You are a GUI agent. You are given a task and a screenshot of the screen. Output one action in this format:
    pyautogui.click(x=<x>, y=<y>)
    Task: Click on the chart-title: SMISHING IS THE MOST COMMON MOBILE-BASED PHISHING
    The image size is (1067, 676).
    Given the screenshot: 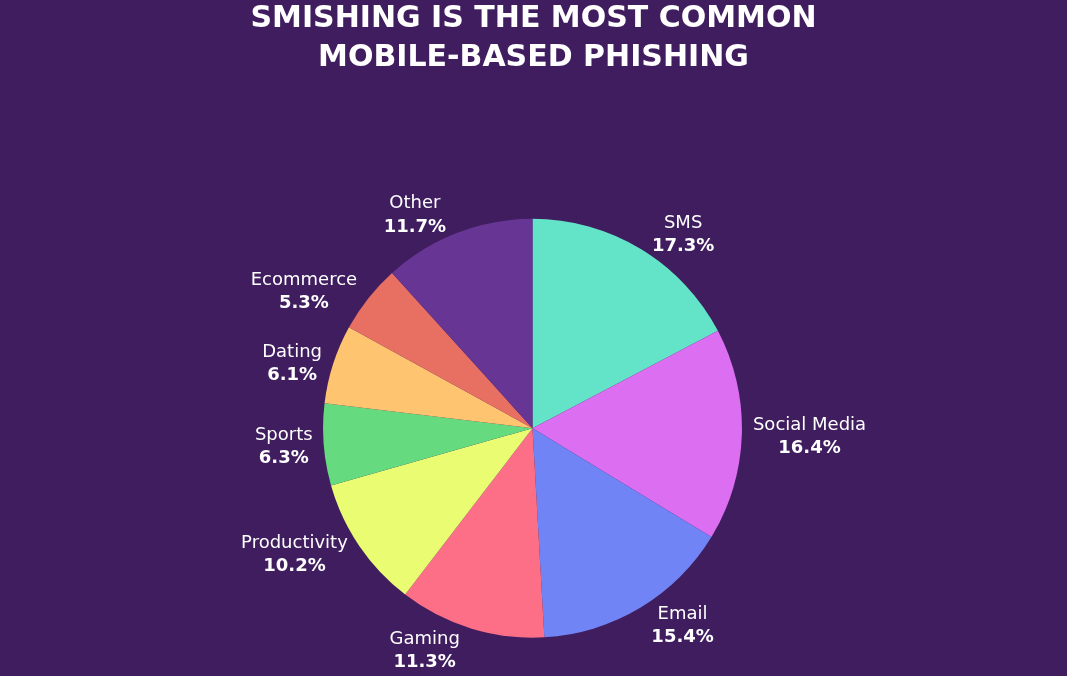 What is the action you would take?
    pyautogui.click(x=533, y=37)
    